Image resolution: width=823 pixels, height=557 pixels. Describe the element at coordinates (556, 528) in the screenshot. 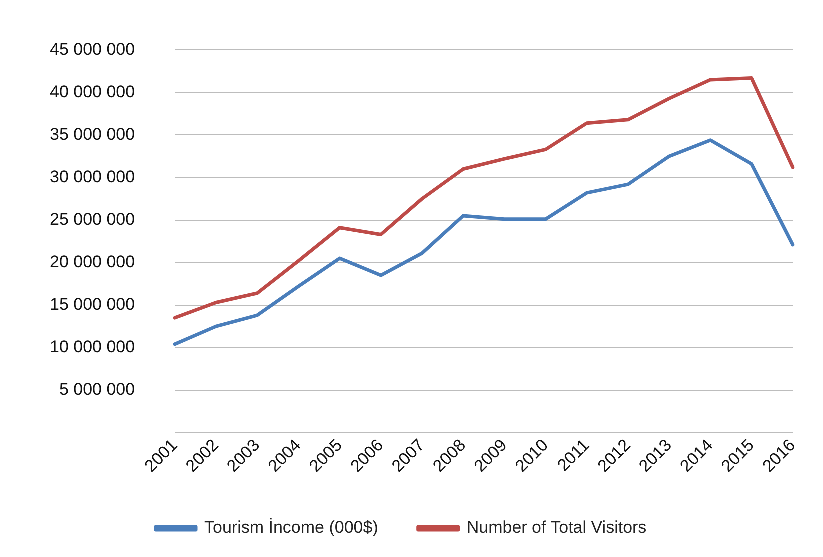

I see `legend-label: Number of Total Visitors` at that location.